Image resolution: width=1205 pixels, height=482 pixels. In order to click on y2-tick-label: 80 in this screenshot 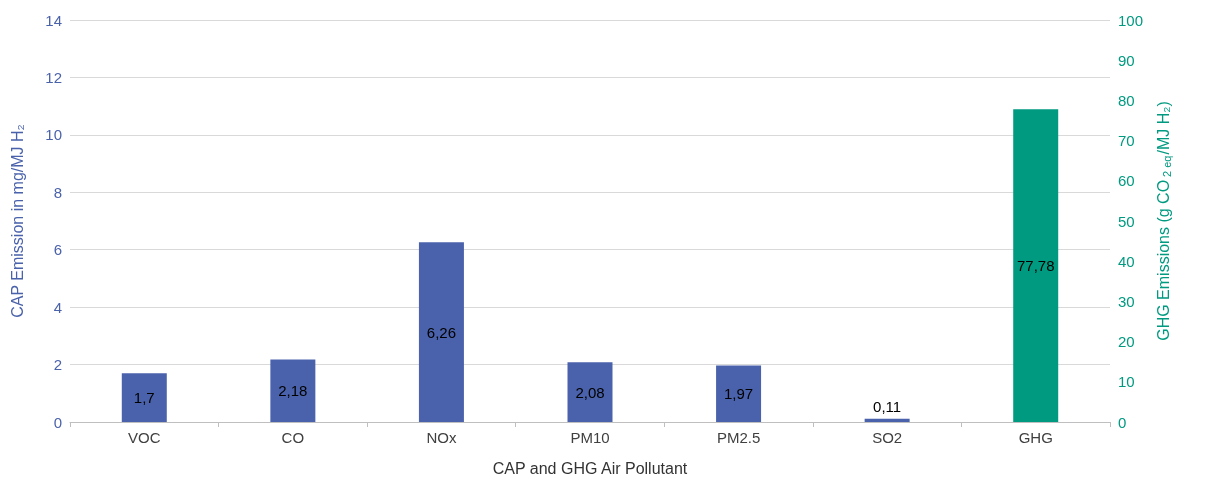, I will do `click(1126, 100)`.